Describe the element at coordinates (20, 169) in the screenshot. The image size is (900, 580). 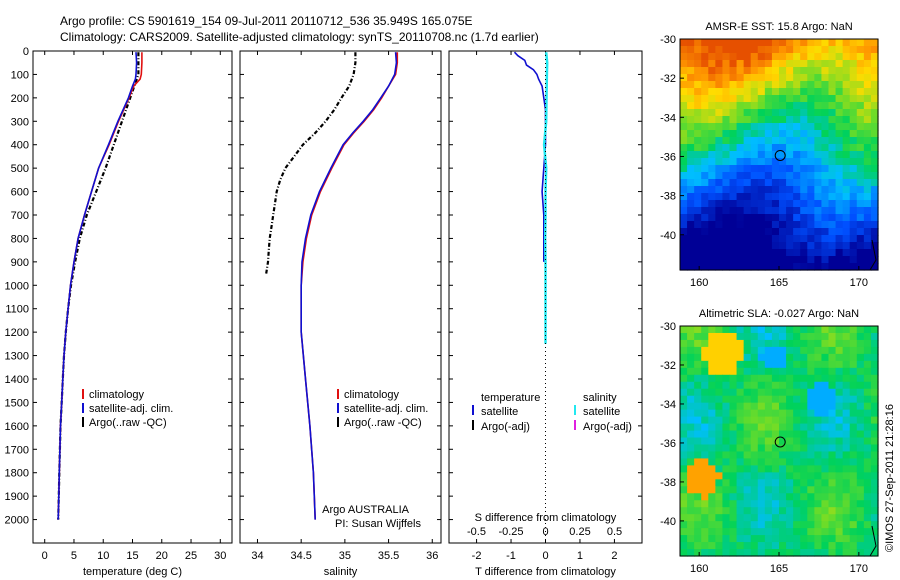
I see `y-tick-label: 500` at that location.